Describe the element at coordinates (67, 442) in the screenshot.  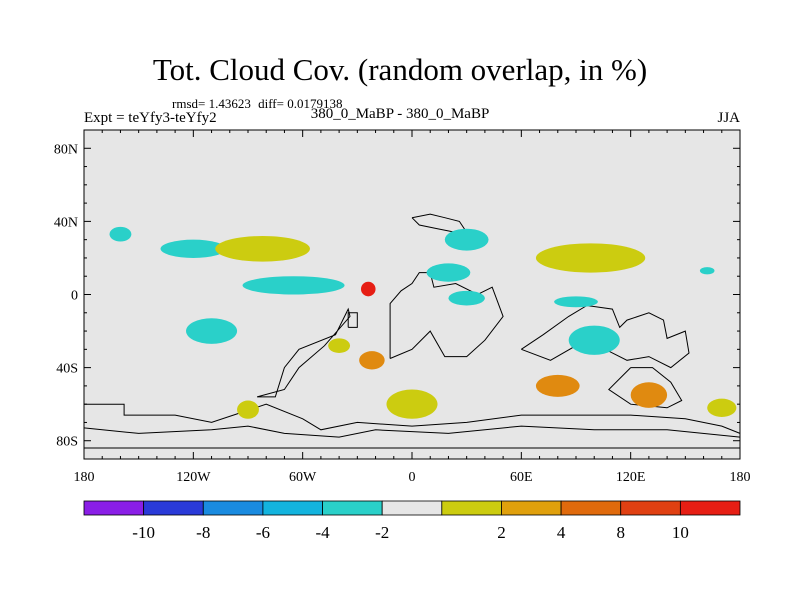
I see `y-tick-label-4: 80S` at that location.